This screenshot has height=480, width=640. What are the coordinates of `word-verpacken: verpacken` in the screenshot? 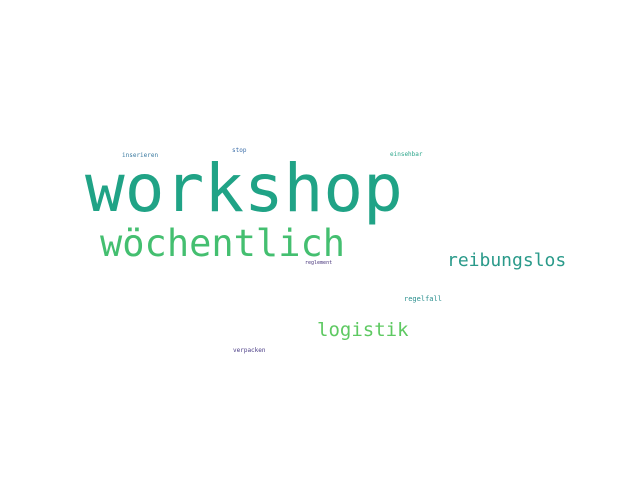 It's located at (249, 350).